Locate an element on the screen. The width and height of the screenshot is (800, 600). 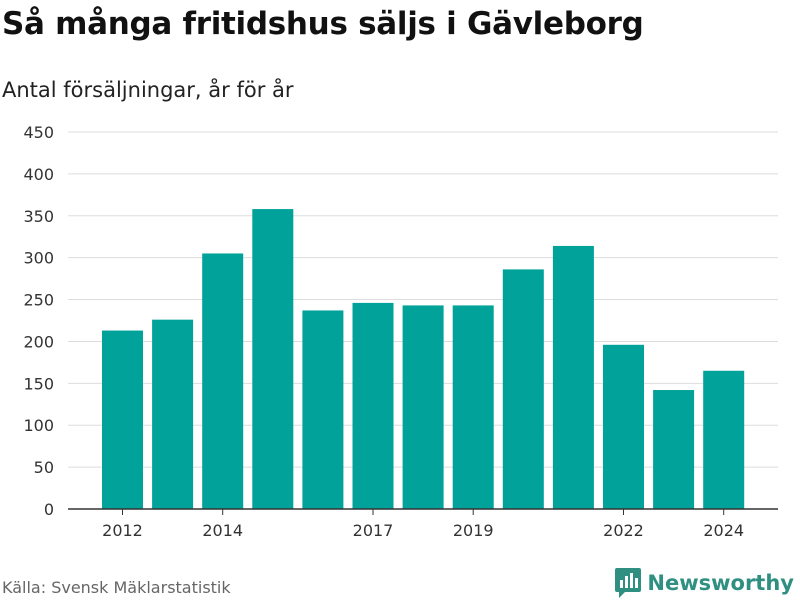
bar-2017 is located at coordinates (373, 405).